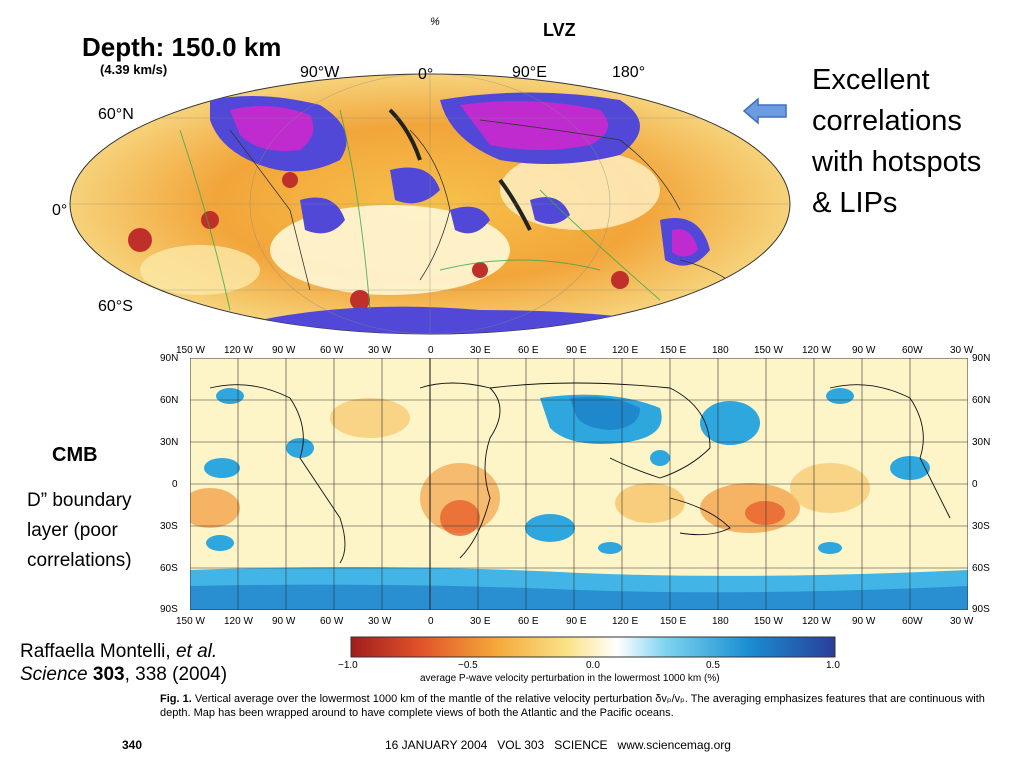 This screenshot has width=1024, height=768. What do you see at coordinates (981, 526) in the screenshot?
I see `bottom-lat-label-right: 30S` at bounding box center [981, 526].